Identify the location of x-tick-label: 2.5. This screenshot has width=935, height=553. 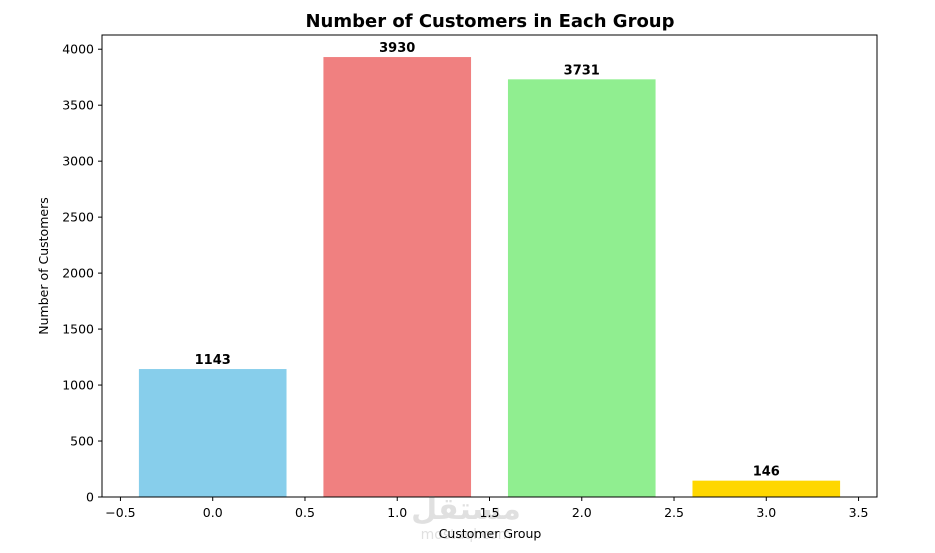
(674, 512).